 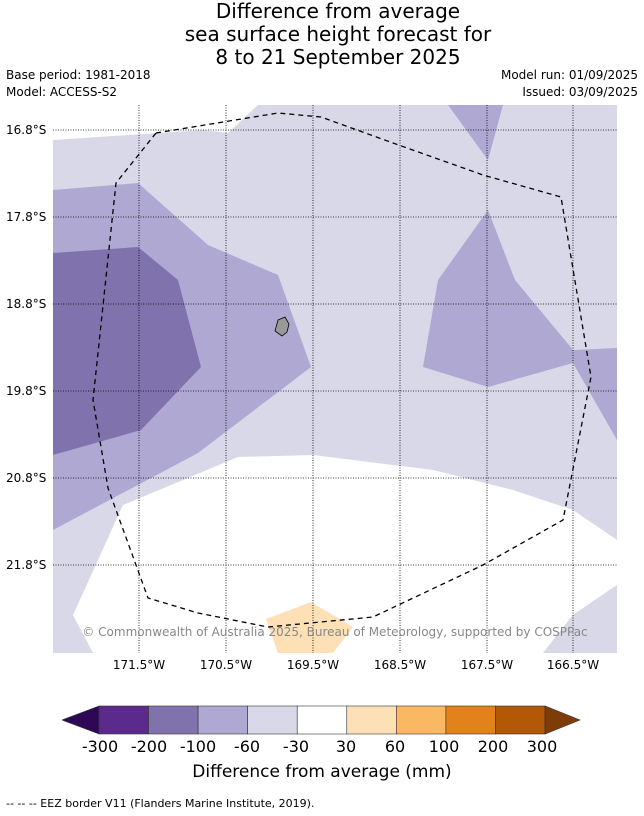 I want to click on lon-label-5: 167.5°W, so click(x=487, y=665).